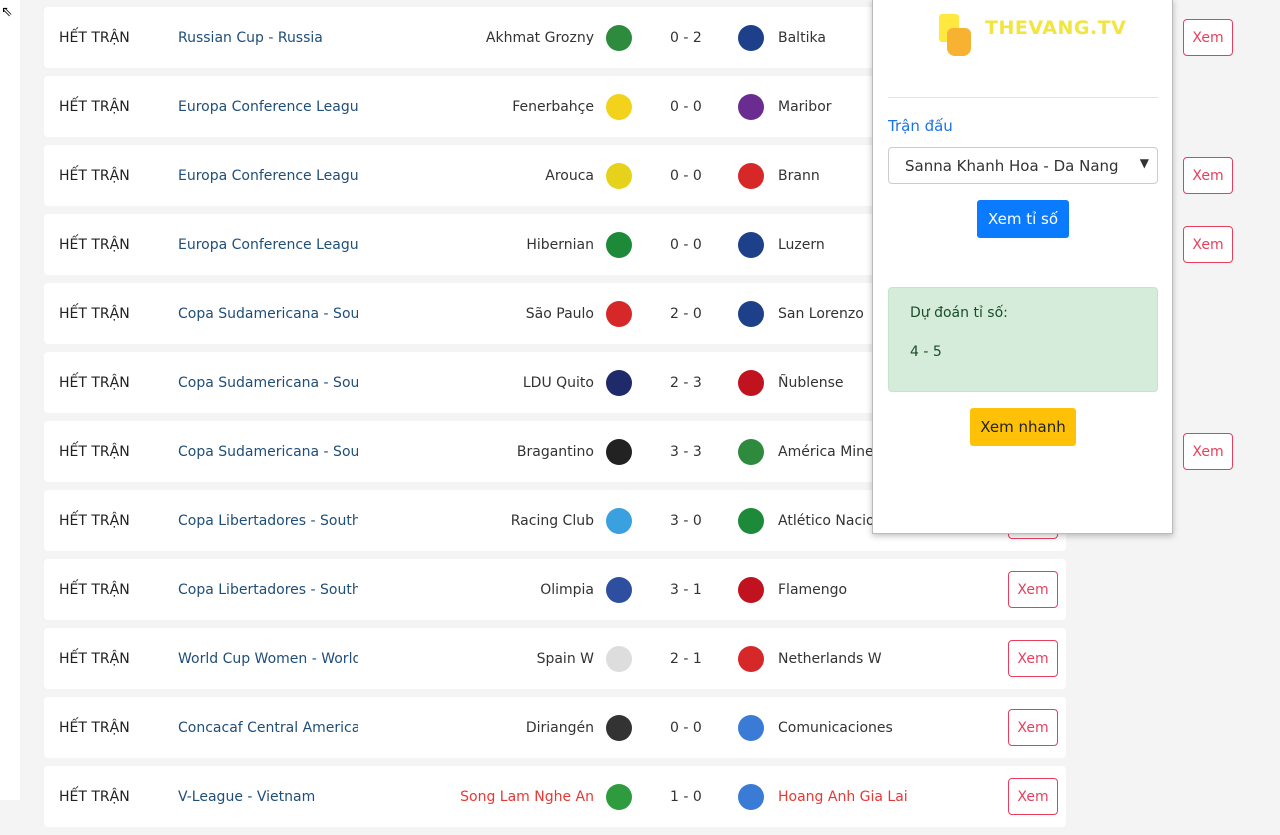  I want to click on league-name: World Cup Women - World, so click(268, 658).